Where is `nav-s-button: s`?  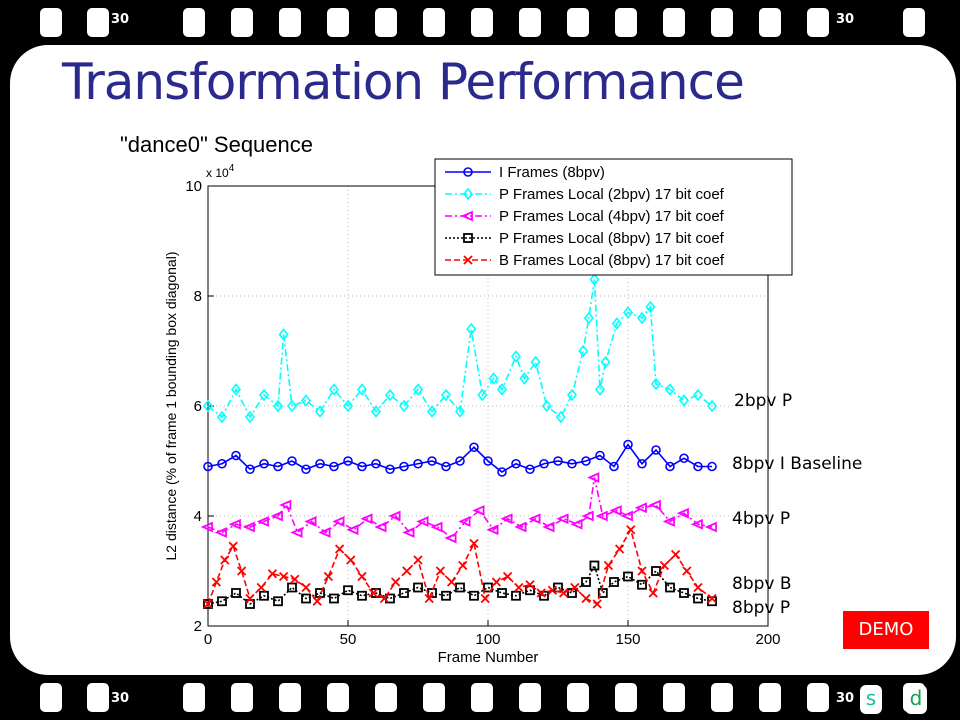 nav-s-button: s is located at coordinates (871, 699).